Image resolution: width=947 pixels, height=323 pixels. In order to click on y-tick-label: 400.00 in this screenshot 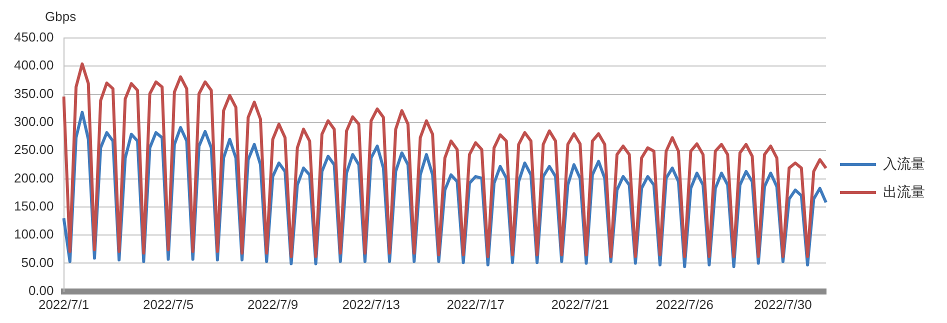, I will do `click(34, 65)`.